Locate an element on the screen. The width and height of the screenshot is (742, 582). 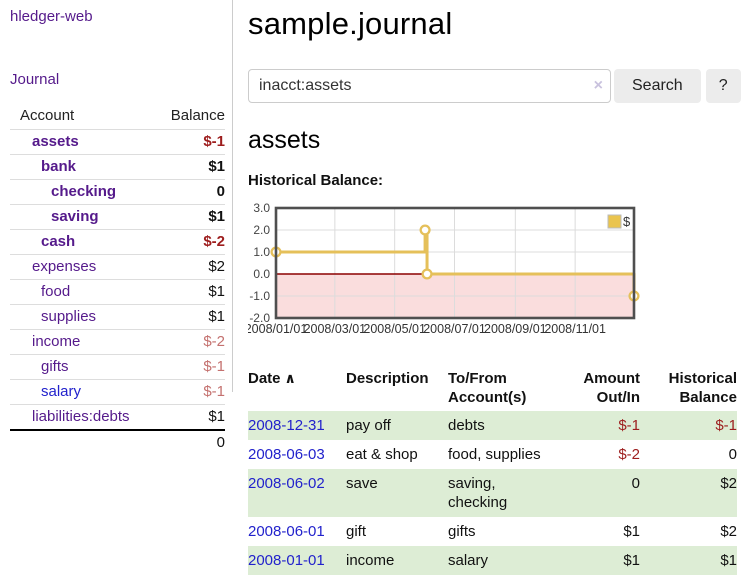
account-link: income is located at coordinates (56, 341).